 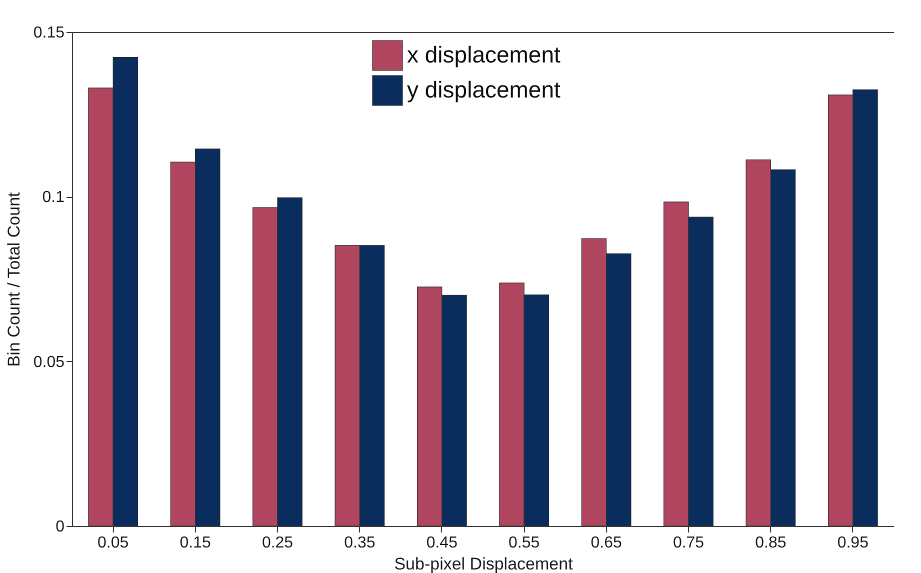 What do you see at coordinates (853, 543) in the screenshot?
I see `x-tick-label: 0.95` at bounding box center [853, 543].